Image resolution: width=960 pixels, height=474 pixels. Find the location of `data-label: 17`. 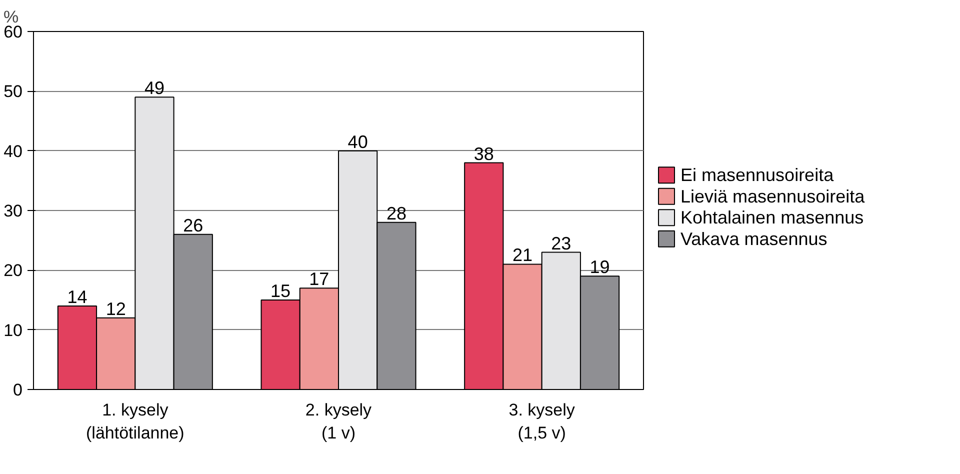

data-label: 17 is located at coordinates (319, 279).